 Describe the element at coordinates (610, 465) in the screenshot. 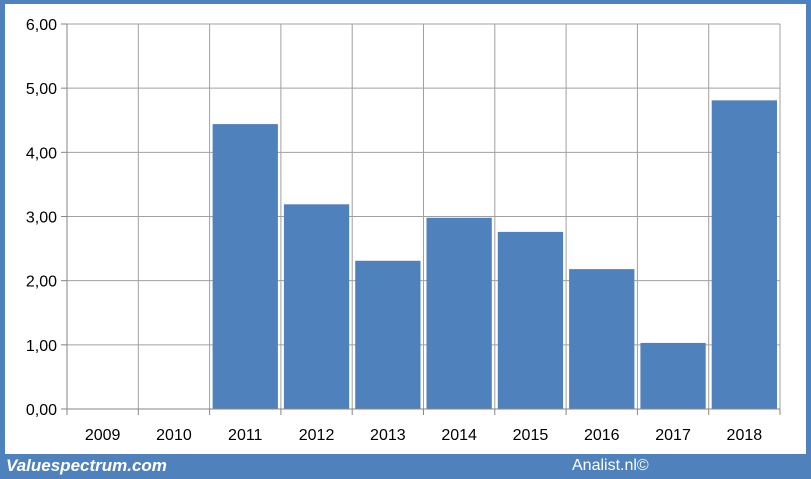

I see `credit-text: Analist.nl©` at that location.